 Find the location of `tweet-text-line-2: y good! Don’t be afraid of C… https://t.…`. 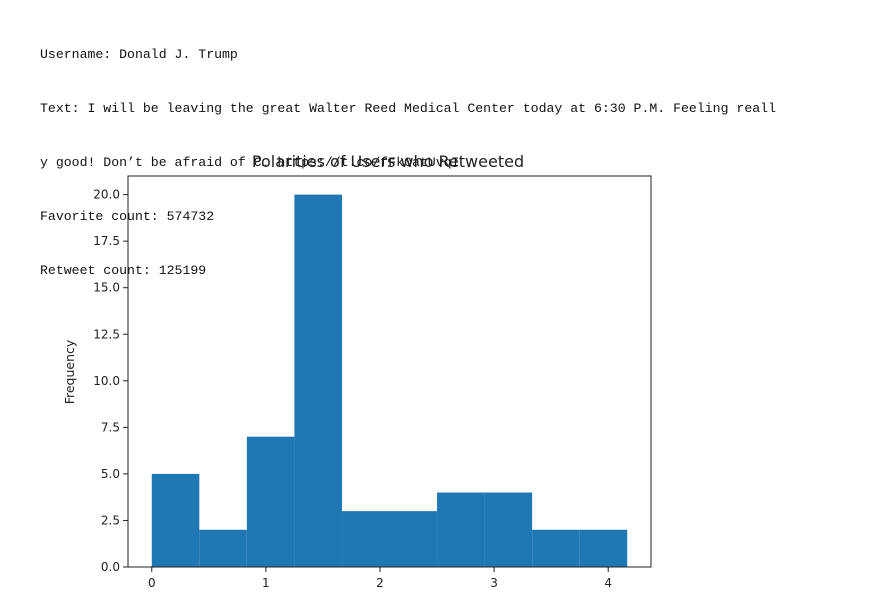

tweet-text-line-2: y good! Don’t be afraid of C… https://t.… is located at coordinates (250, 162).